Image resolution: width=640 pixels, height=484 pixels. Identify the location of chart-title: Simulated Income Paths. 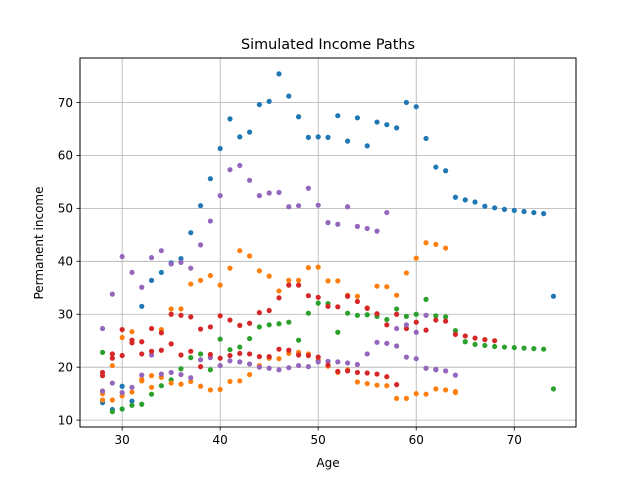
(328, 45).